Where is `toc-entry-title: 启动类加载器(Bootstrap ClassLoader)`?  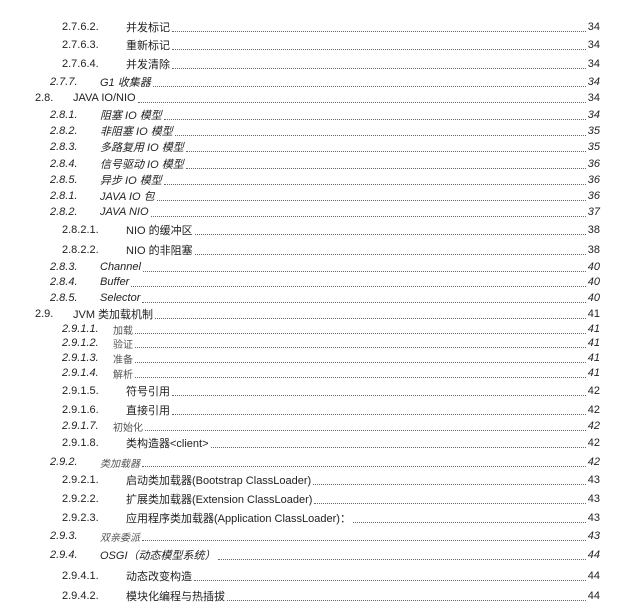
toc-entry-title: 启动类加载器(Bootstrap ClassLoader) is located at coordinates (220, 480).